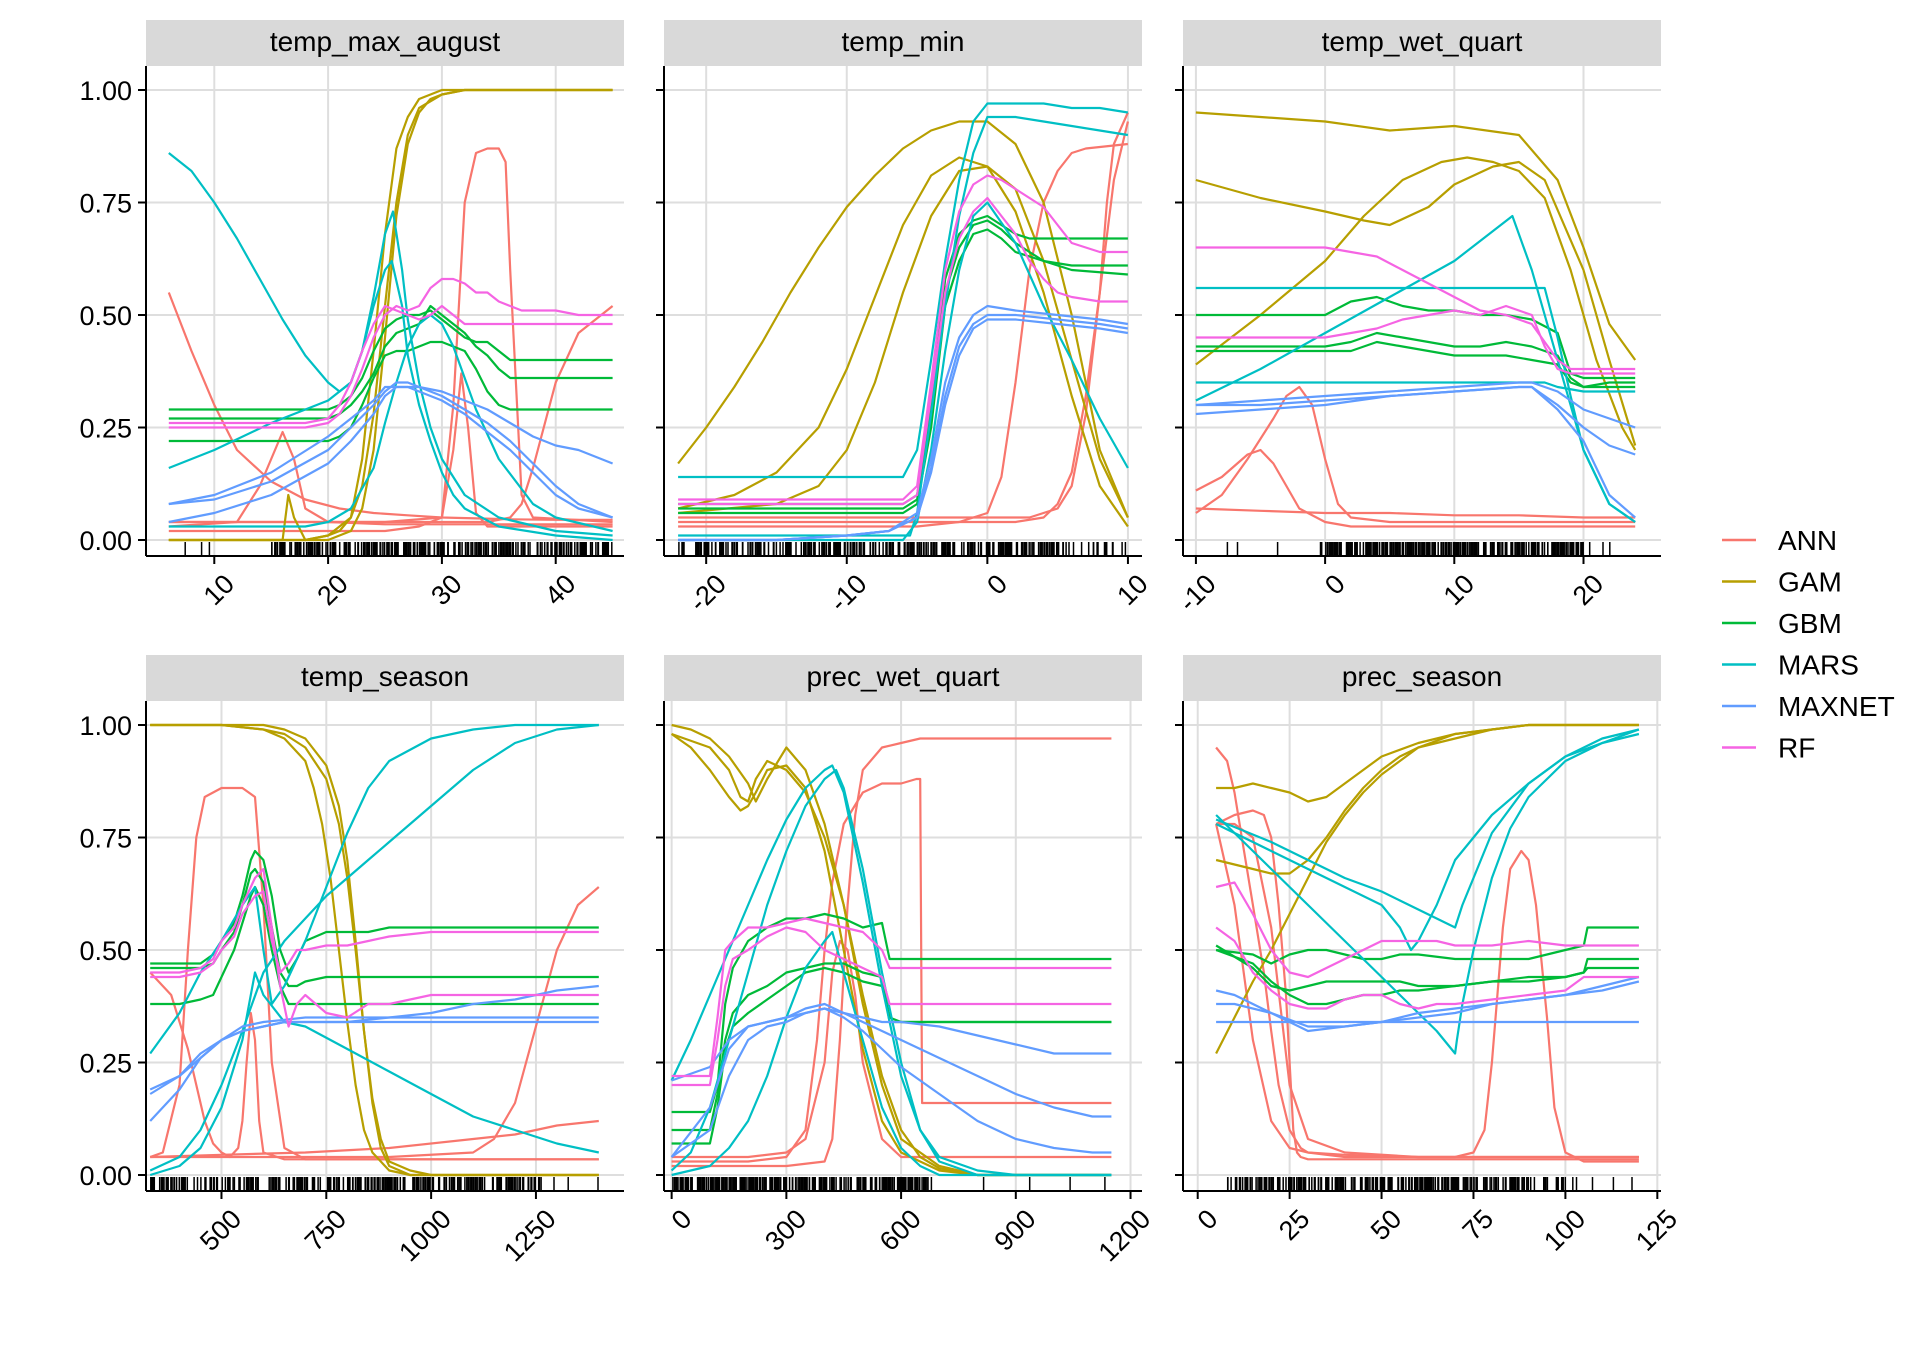  I want to click on panel-title: temp_season, so click(385, 676).